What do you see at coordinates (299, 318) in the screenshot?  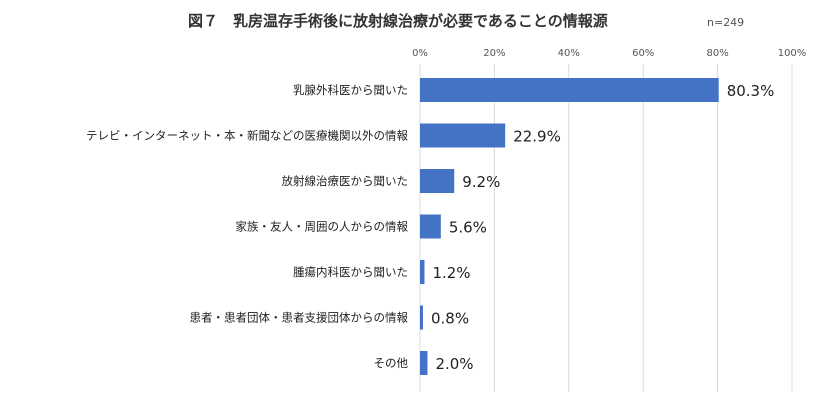 I see `category-label: 患者・患者団体・患者支援団体からの情報` at bounding box center [299, 318].